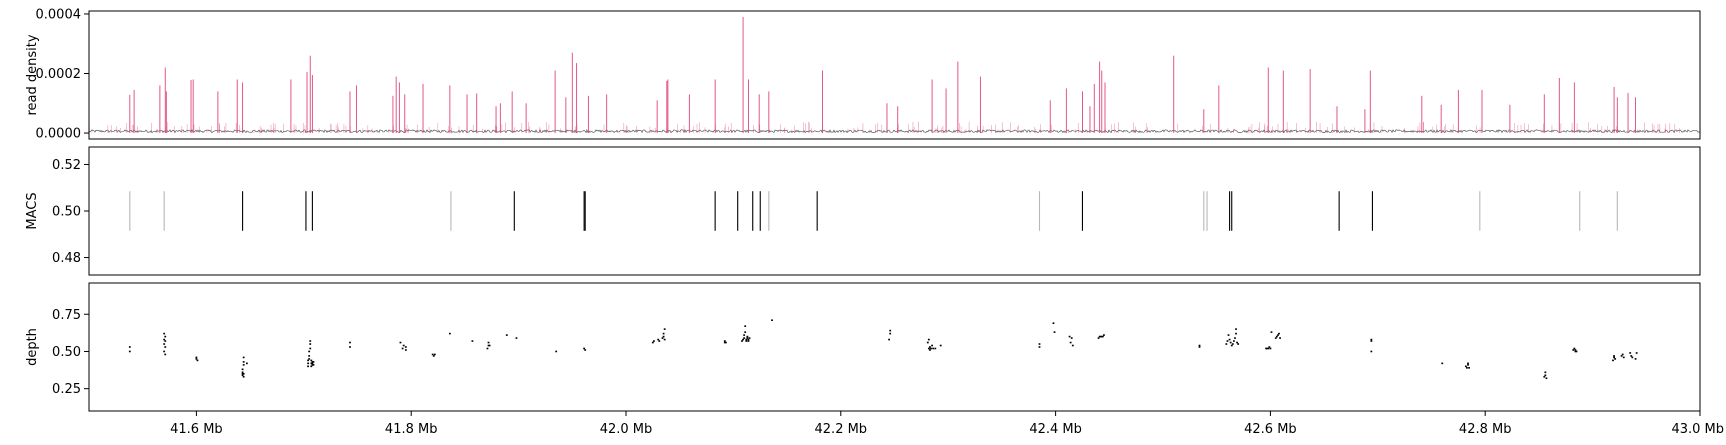 The height and width of the screenshot is (445, 1726). I want to click on x-tick-label: 41.6 Mb, so click(196, 429).